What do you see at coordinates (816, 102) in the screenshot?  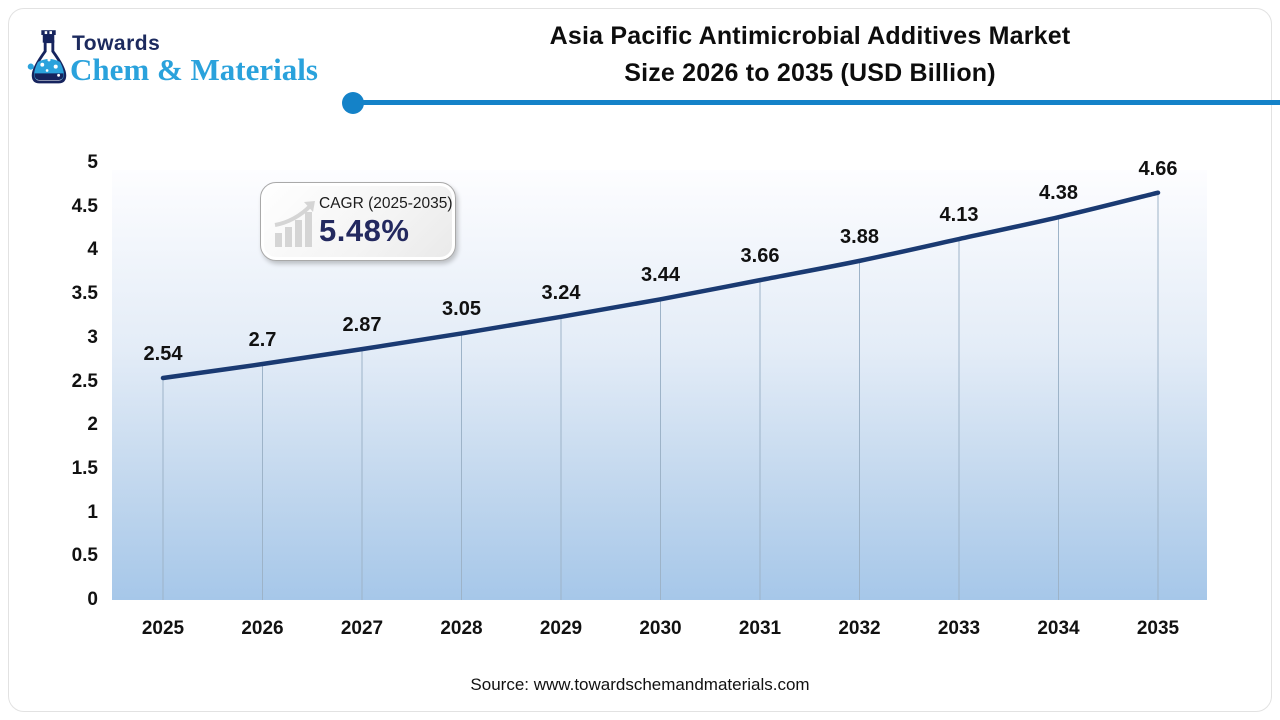 I see `header-divider-line` at bounding box center [816, 102].